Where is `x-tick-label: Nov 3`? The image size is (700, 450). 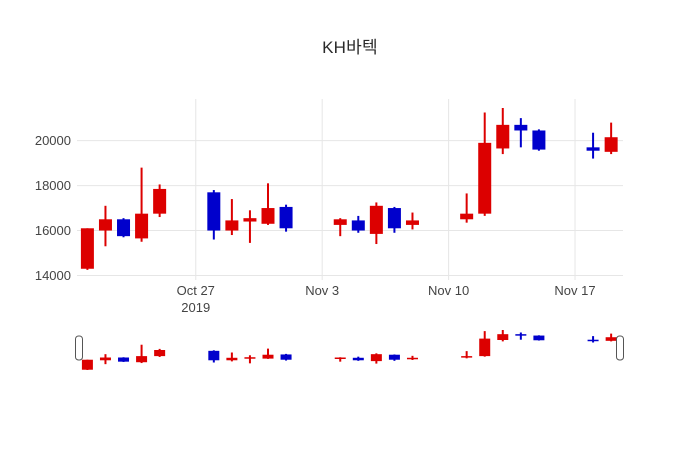 x-tick-label: Nov 3 is located at coordinates (322, 290).